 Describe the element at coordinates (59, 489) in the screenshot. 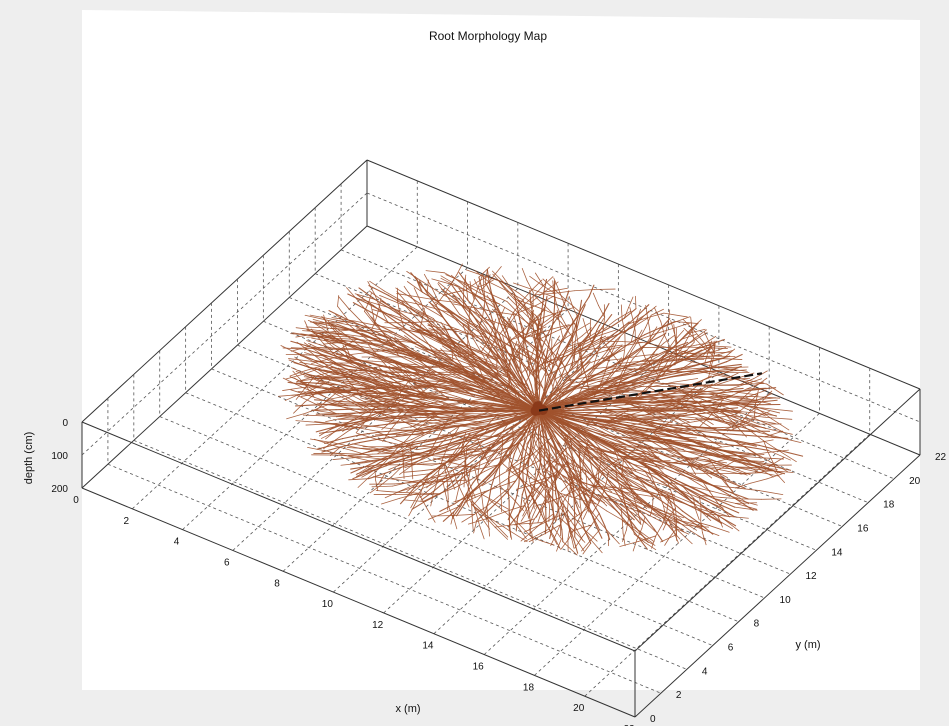

I see `z-tick-label: 200` at that location.